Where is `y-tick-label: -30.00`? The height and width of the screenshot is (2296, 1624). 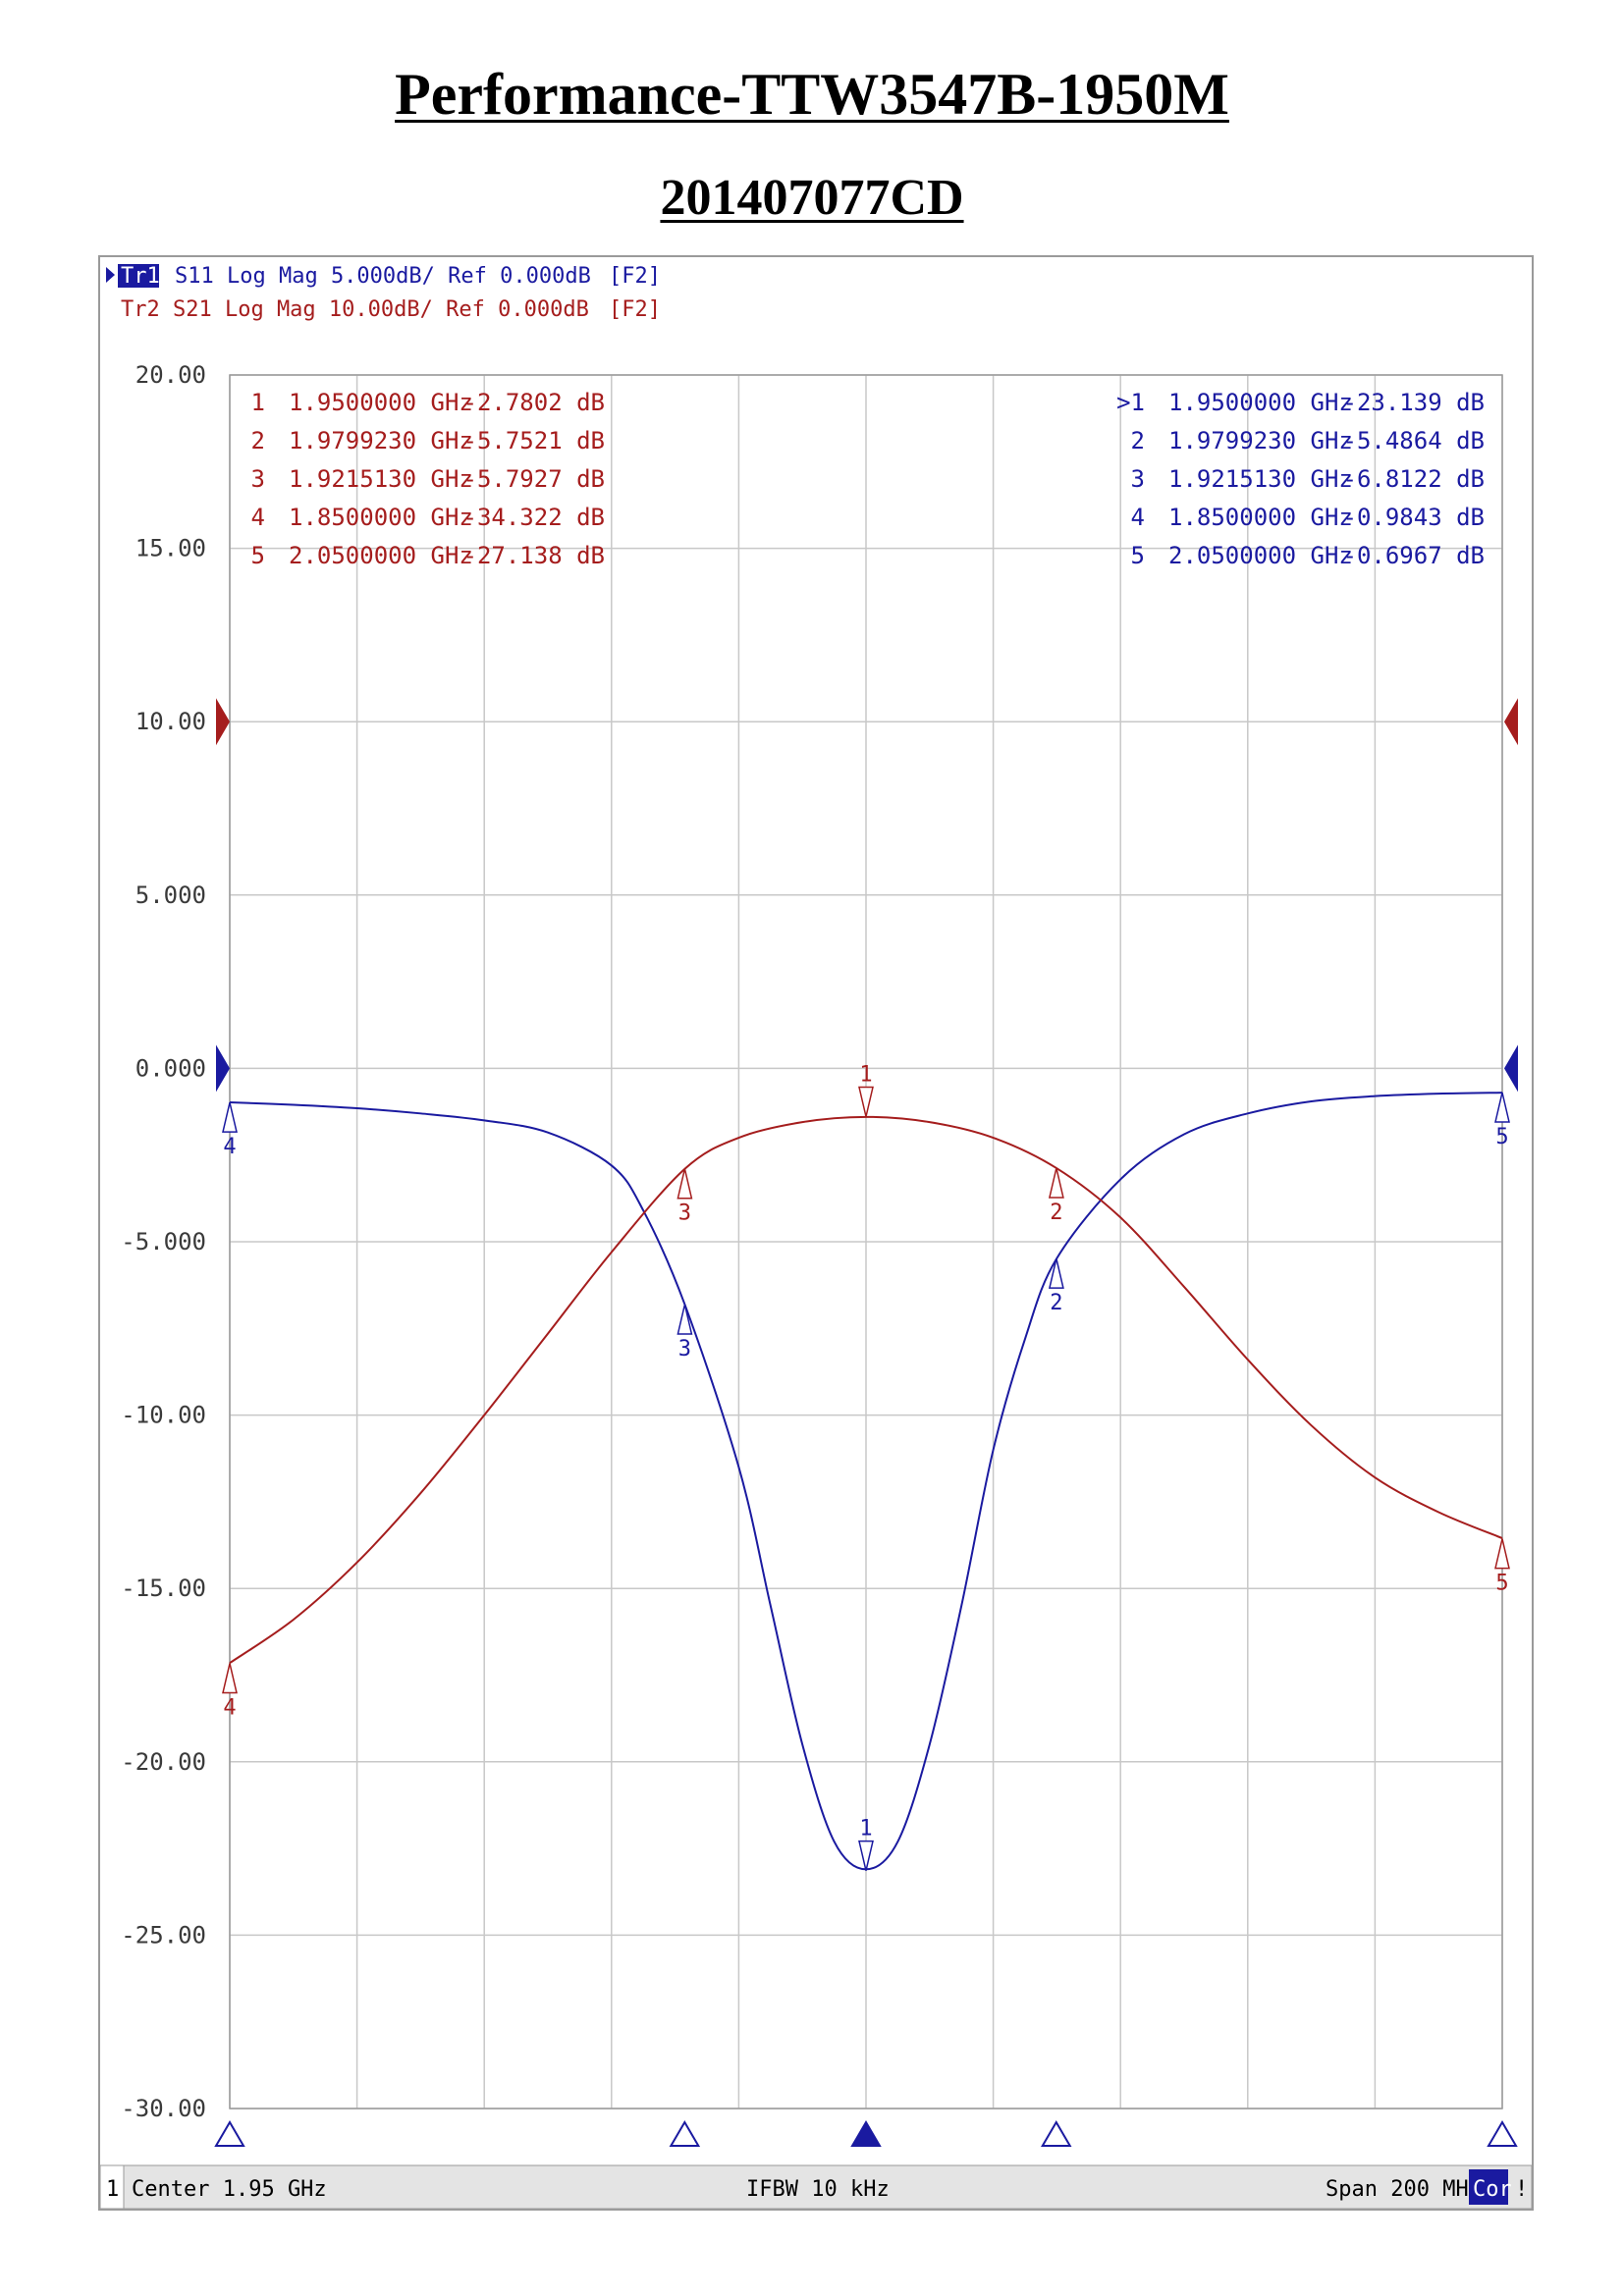 y-tick-label: -30.00 is located at coordinates (163, 2108).